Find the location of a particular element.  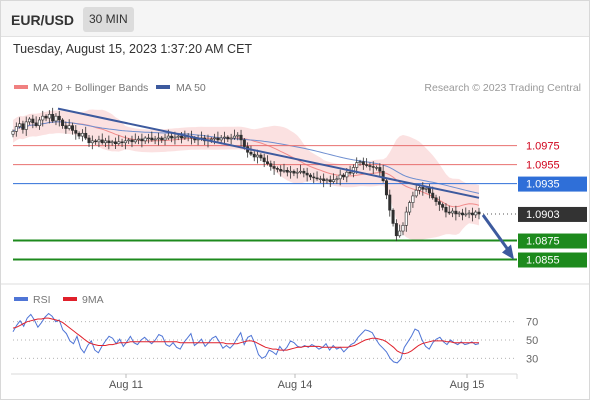

support-tag is located at coordinates (552, 241).